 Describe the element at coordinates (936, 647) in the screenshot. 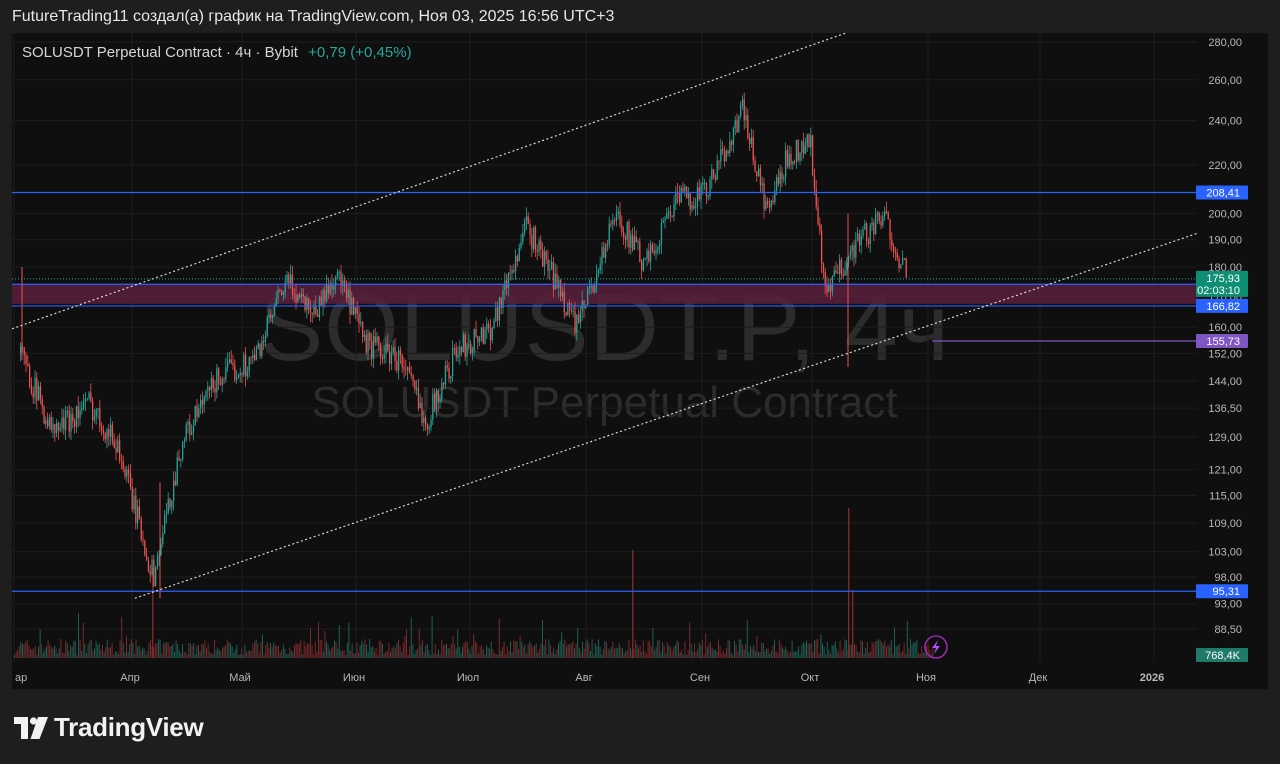

I see `lightning-icon` at that location.